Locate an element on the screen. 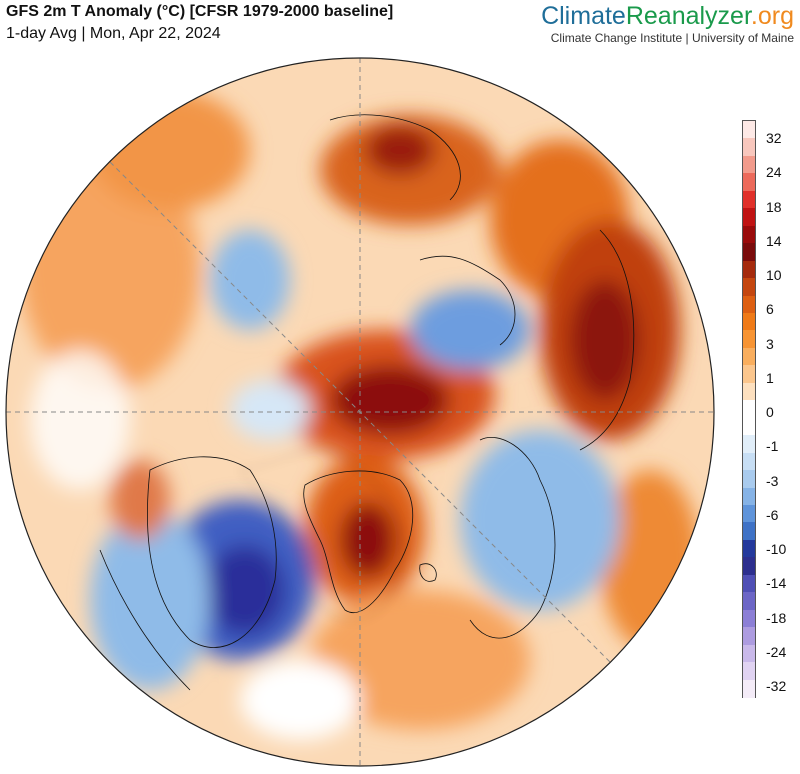 The height and width of the screenshot is (774, 800). colorbar-tick-label: 14 is located at coordinates (774, 240).